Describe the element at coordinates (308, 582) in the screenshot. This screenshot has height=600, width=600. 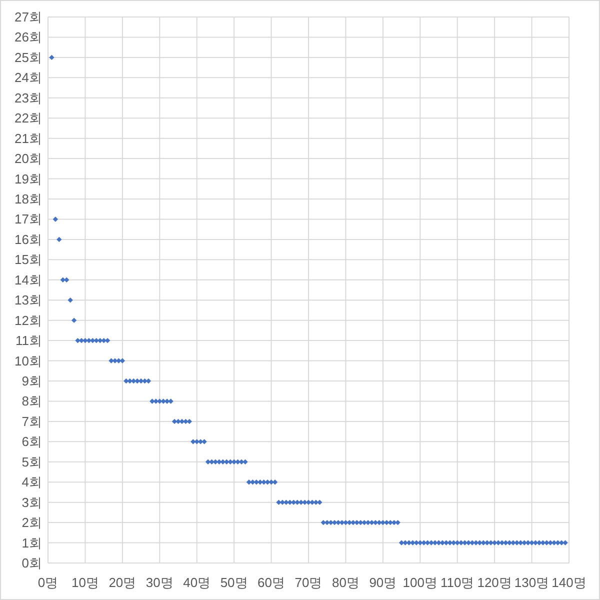
I see `x-tick-label: 70명` at that location.